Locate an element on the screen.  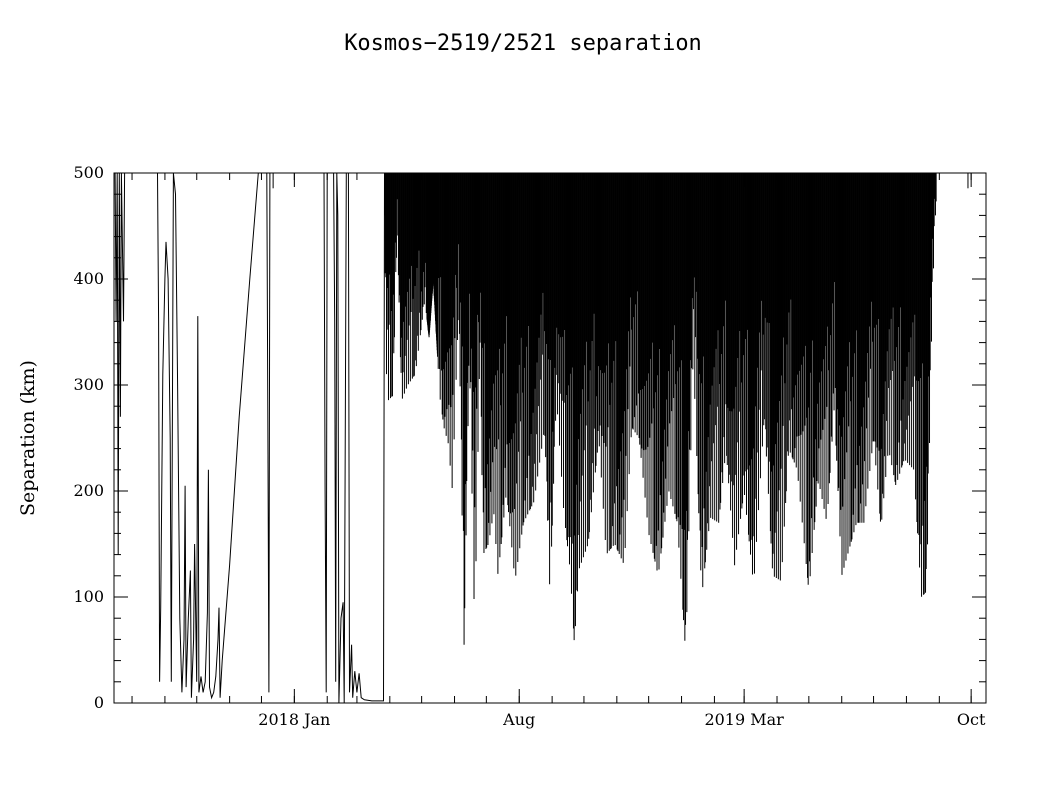
y-tick-label: 100 is located at coordinates (88, 596).